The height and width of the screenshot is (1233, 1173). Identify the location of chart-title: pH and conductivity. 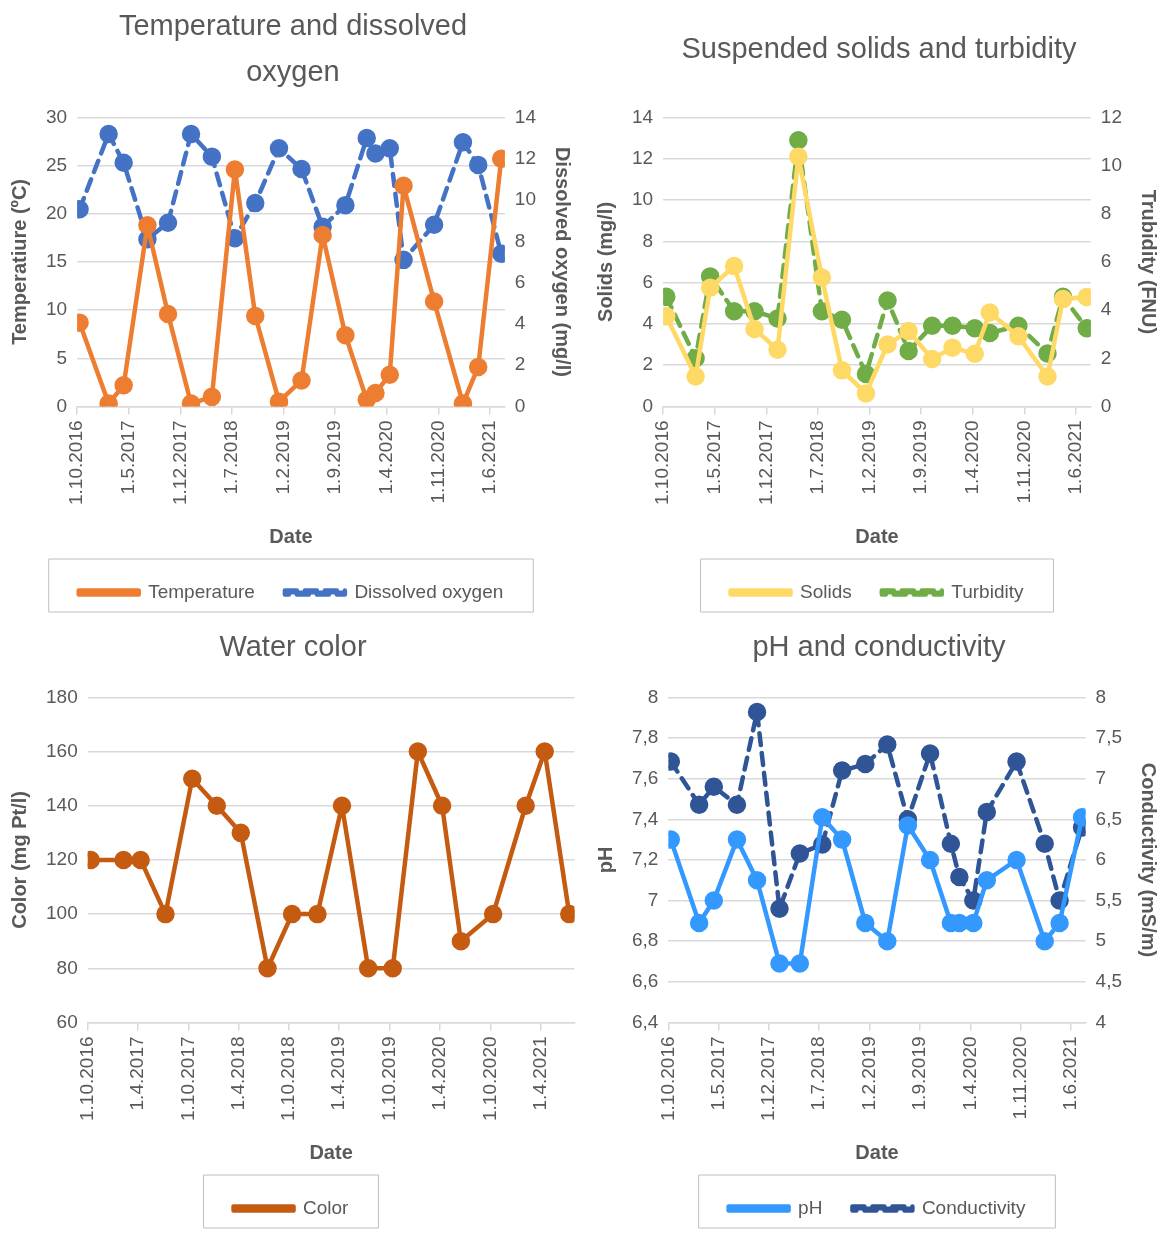
(879, 646).